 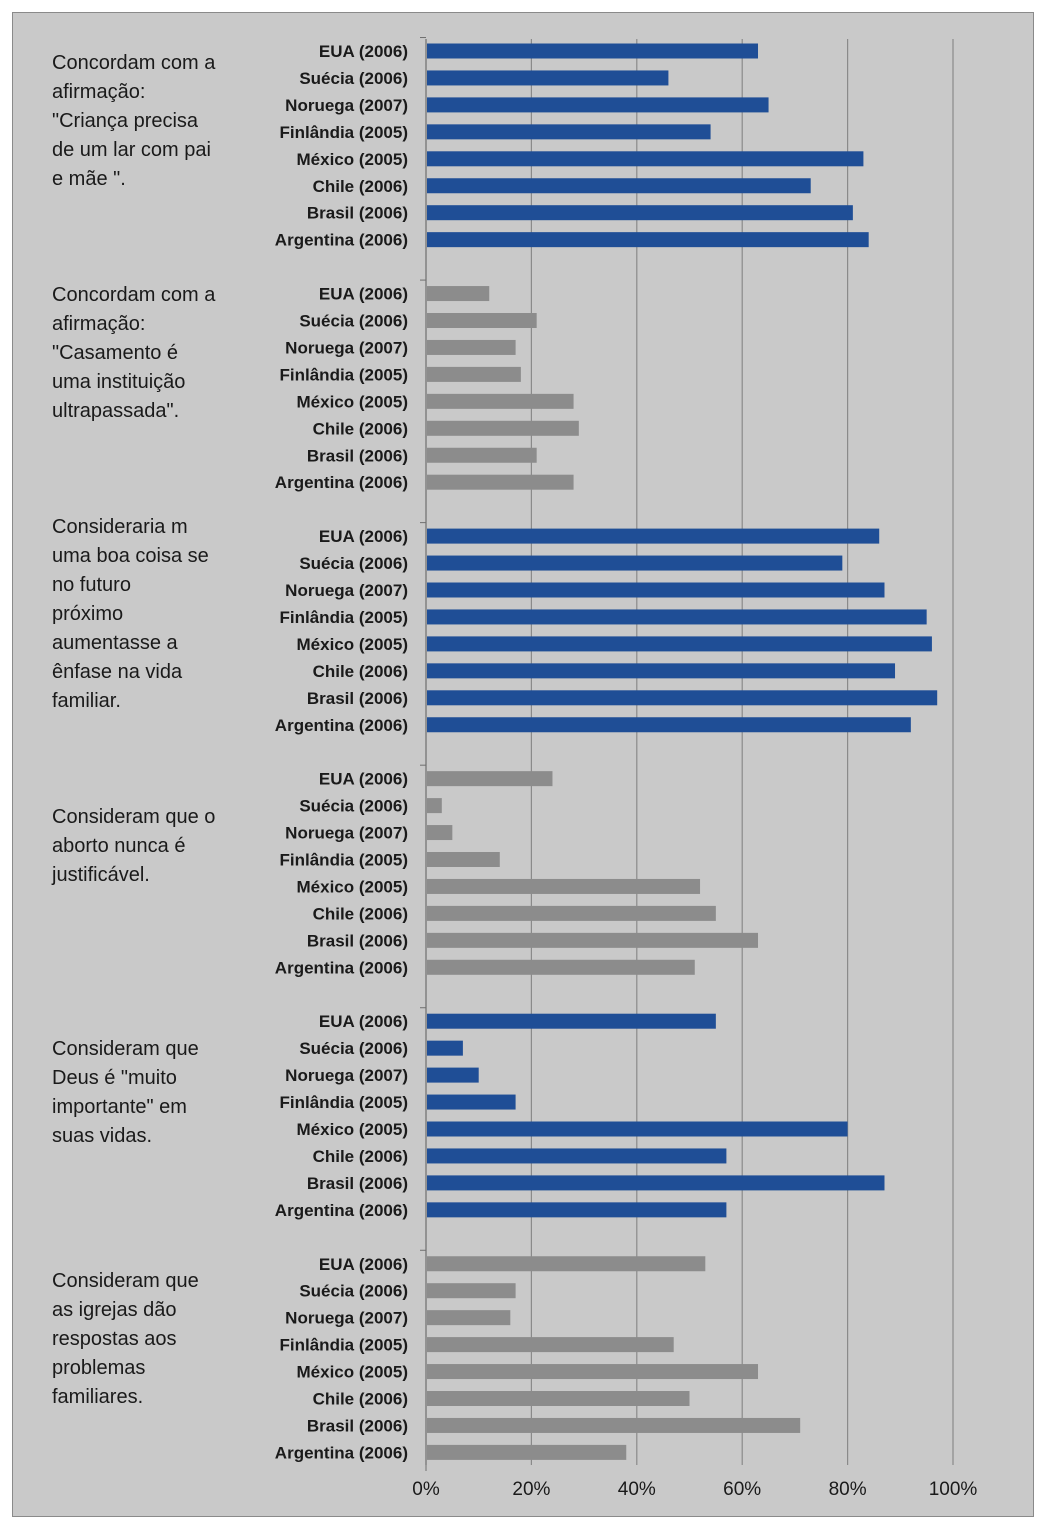 What do you see at coordinates (637, 1489) in the screenshot?
I see `x-tick-label: 40%` at bounding box center [637, 1489].